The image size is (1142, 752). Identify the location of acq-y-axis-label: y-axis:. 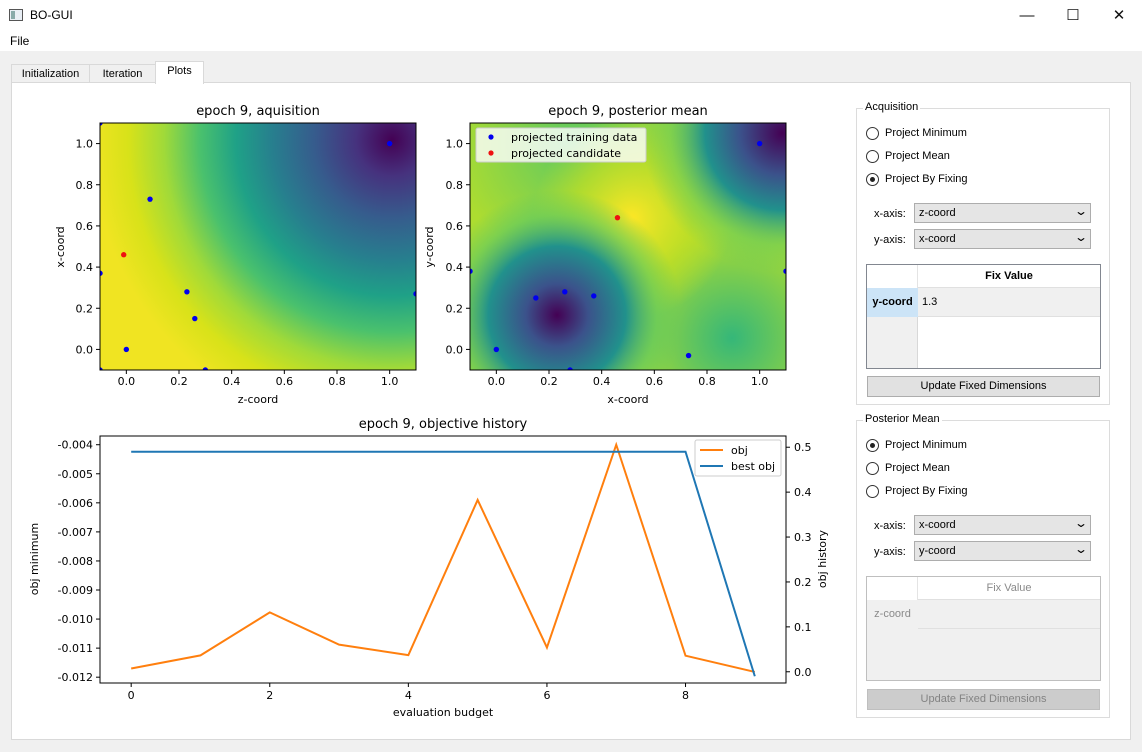
(890, 240).